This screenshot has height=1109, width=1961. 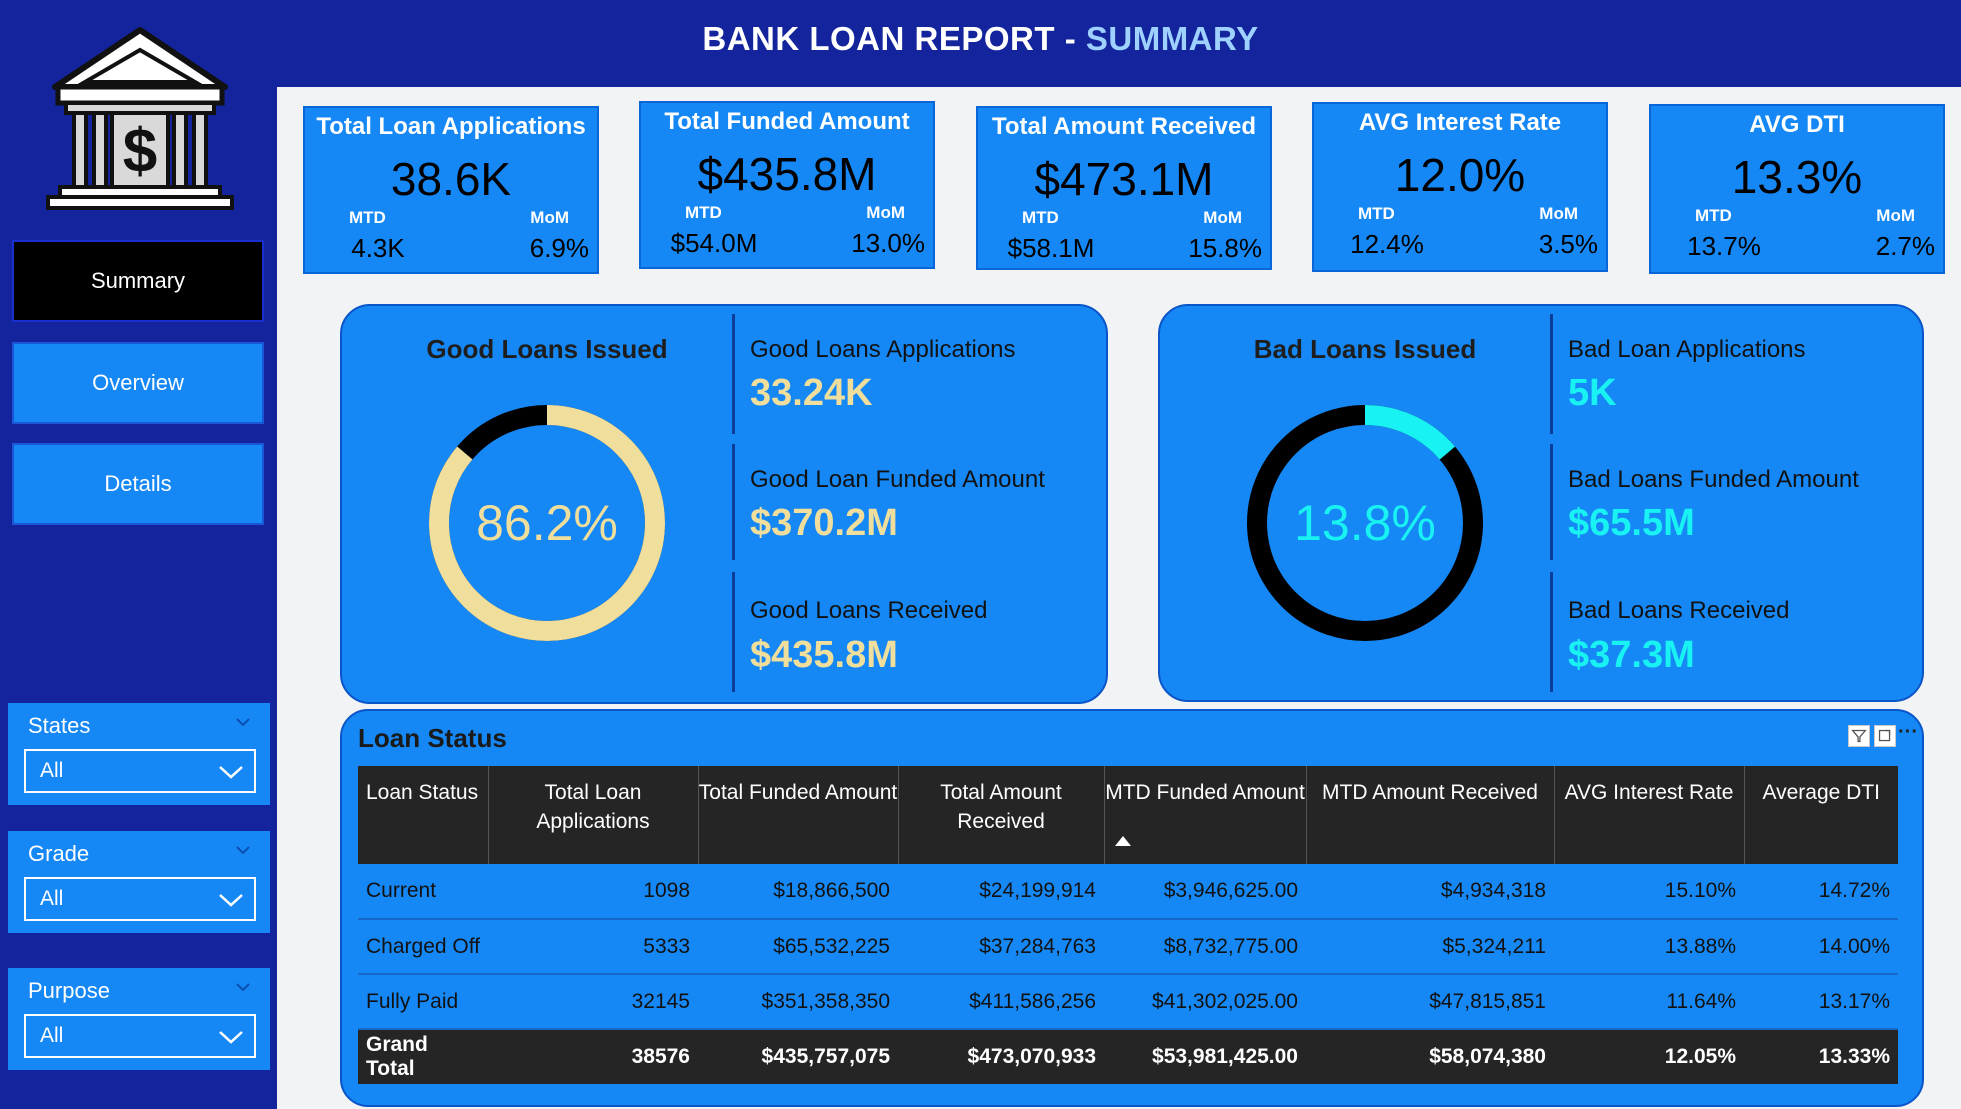 What do you see at coordinates (824, 655) in the screenshot?
I see `good-metric-value: $435.8M` at bounding box center [824, 655].